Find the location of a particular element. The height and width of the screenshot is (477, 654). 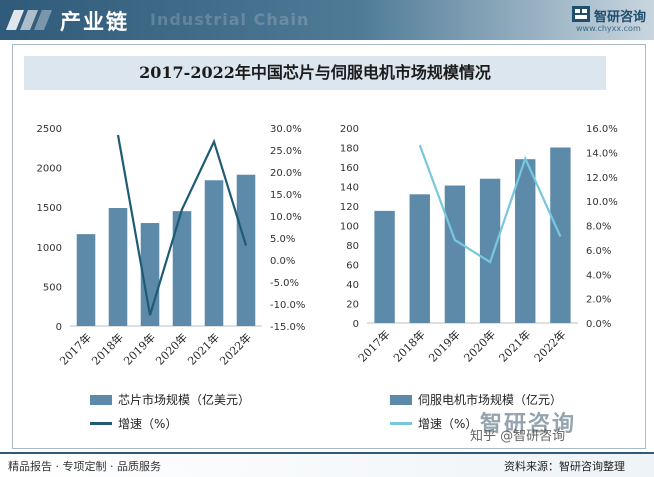

y2-tick-label: 5.0% is located at coordinates (282, 239).